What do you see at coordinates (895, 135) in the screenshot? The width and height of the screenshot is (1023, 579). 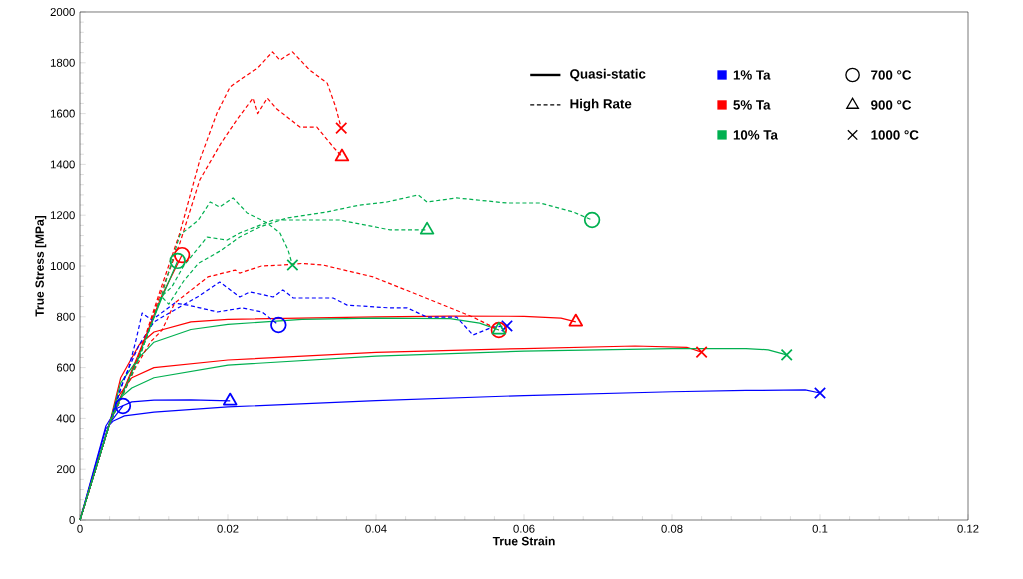 I see `annotation: 1000 °C` at bounding box center [895, 135].